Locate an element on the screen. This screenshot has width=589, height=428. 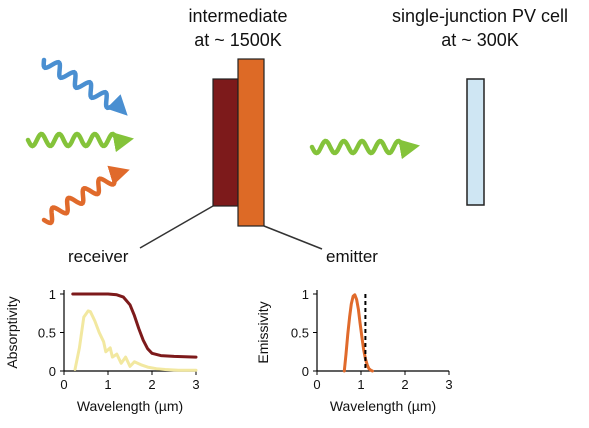
blue-light-wave-arrow is located at coordinates (84, 86).